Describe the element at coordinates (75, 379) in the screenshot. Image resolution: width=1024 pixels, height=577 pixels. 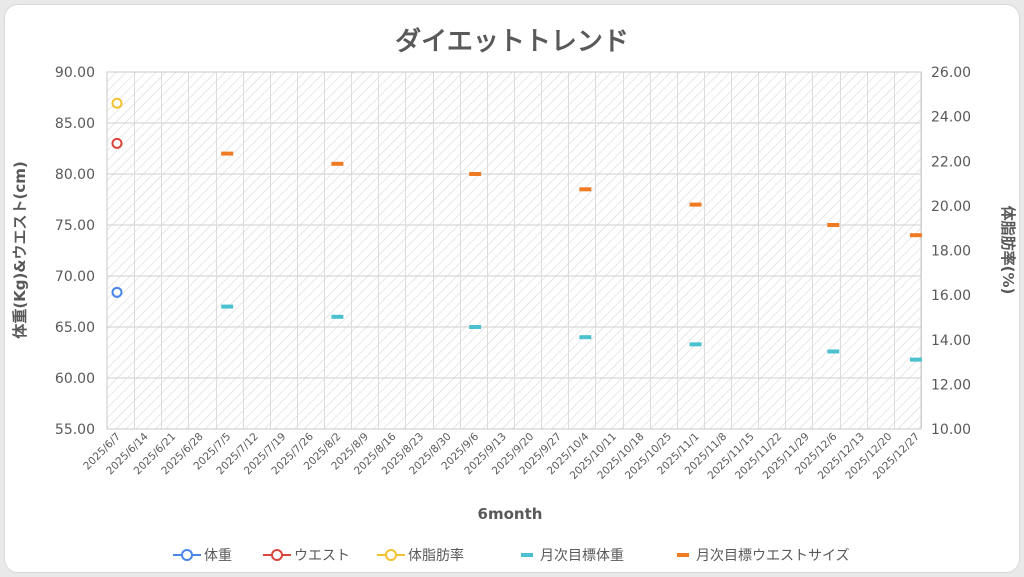
I see `y-left-tick-label: 60.00` at that location.